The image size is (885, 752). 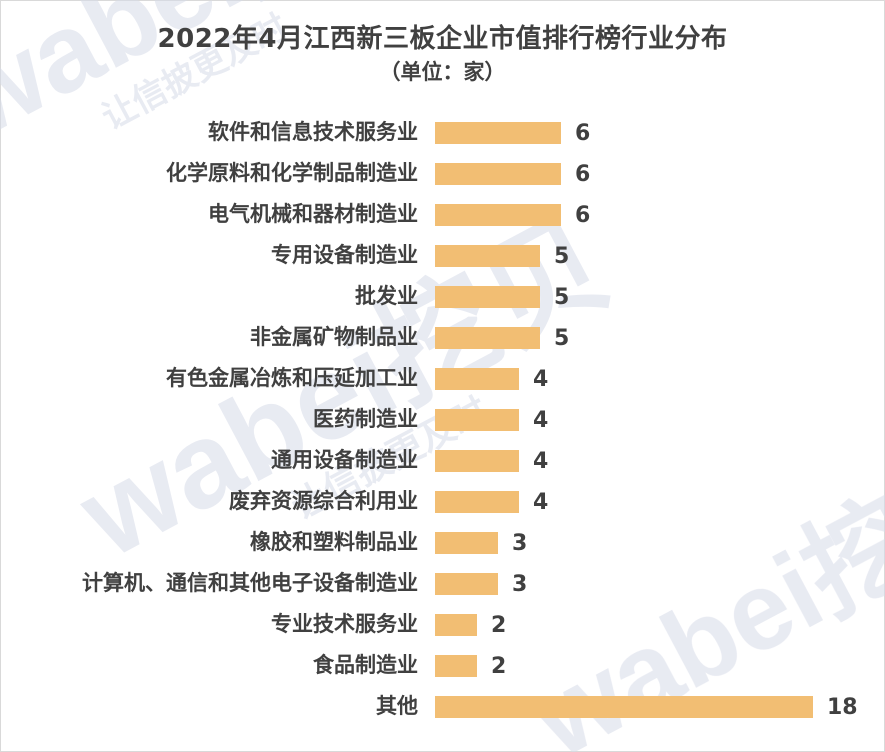 What do you see at coordinates (323, 501) in the screenshot?
I see `category-label: 废弃资源综合利用业` at bounding box center [323, 501].